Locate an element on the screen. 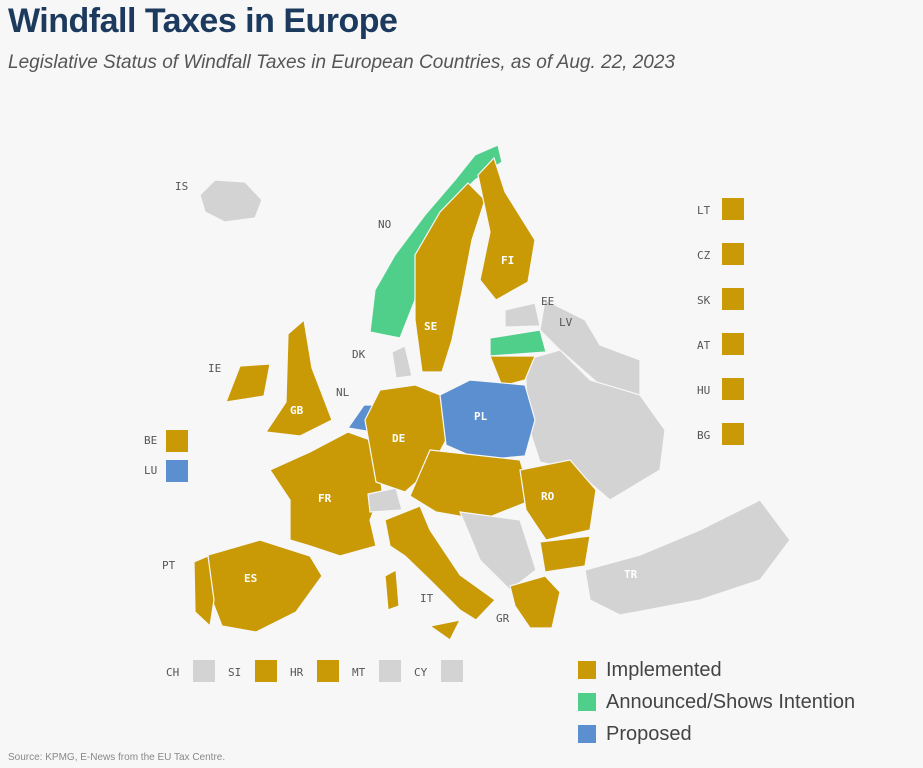 This screenshot has height=768, width=923. label-ee: EE is located at coordinates (547, 301).